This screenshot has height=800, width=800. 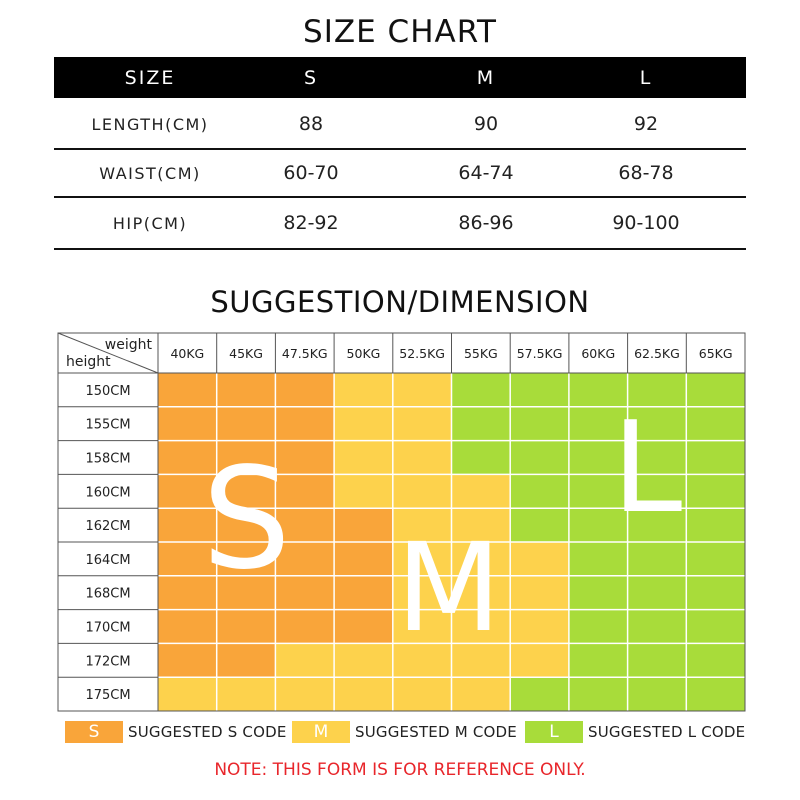 What do you see at coordinates (554, 732) in the screenshot?
I see `legend-l-swatch: L` at bounding box center [554, 732].